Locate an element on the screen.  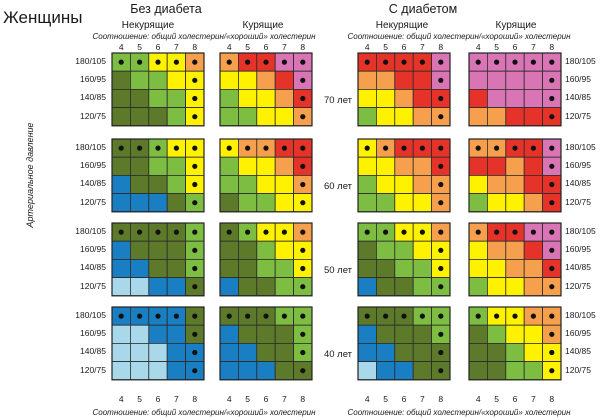
x-tick-top: 4 is located at coordinates (121, 47).